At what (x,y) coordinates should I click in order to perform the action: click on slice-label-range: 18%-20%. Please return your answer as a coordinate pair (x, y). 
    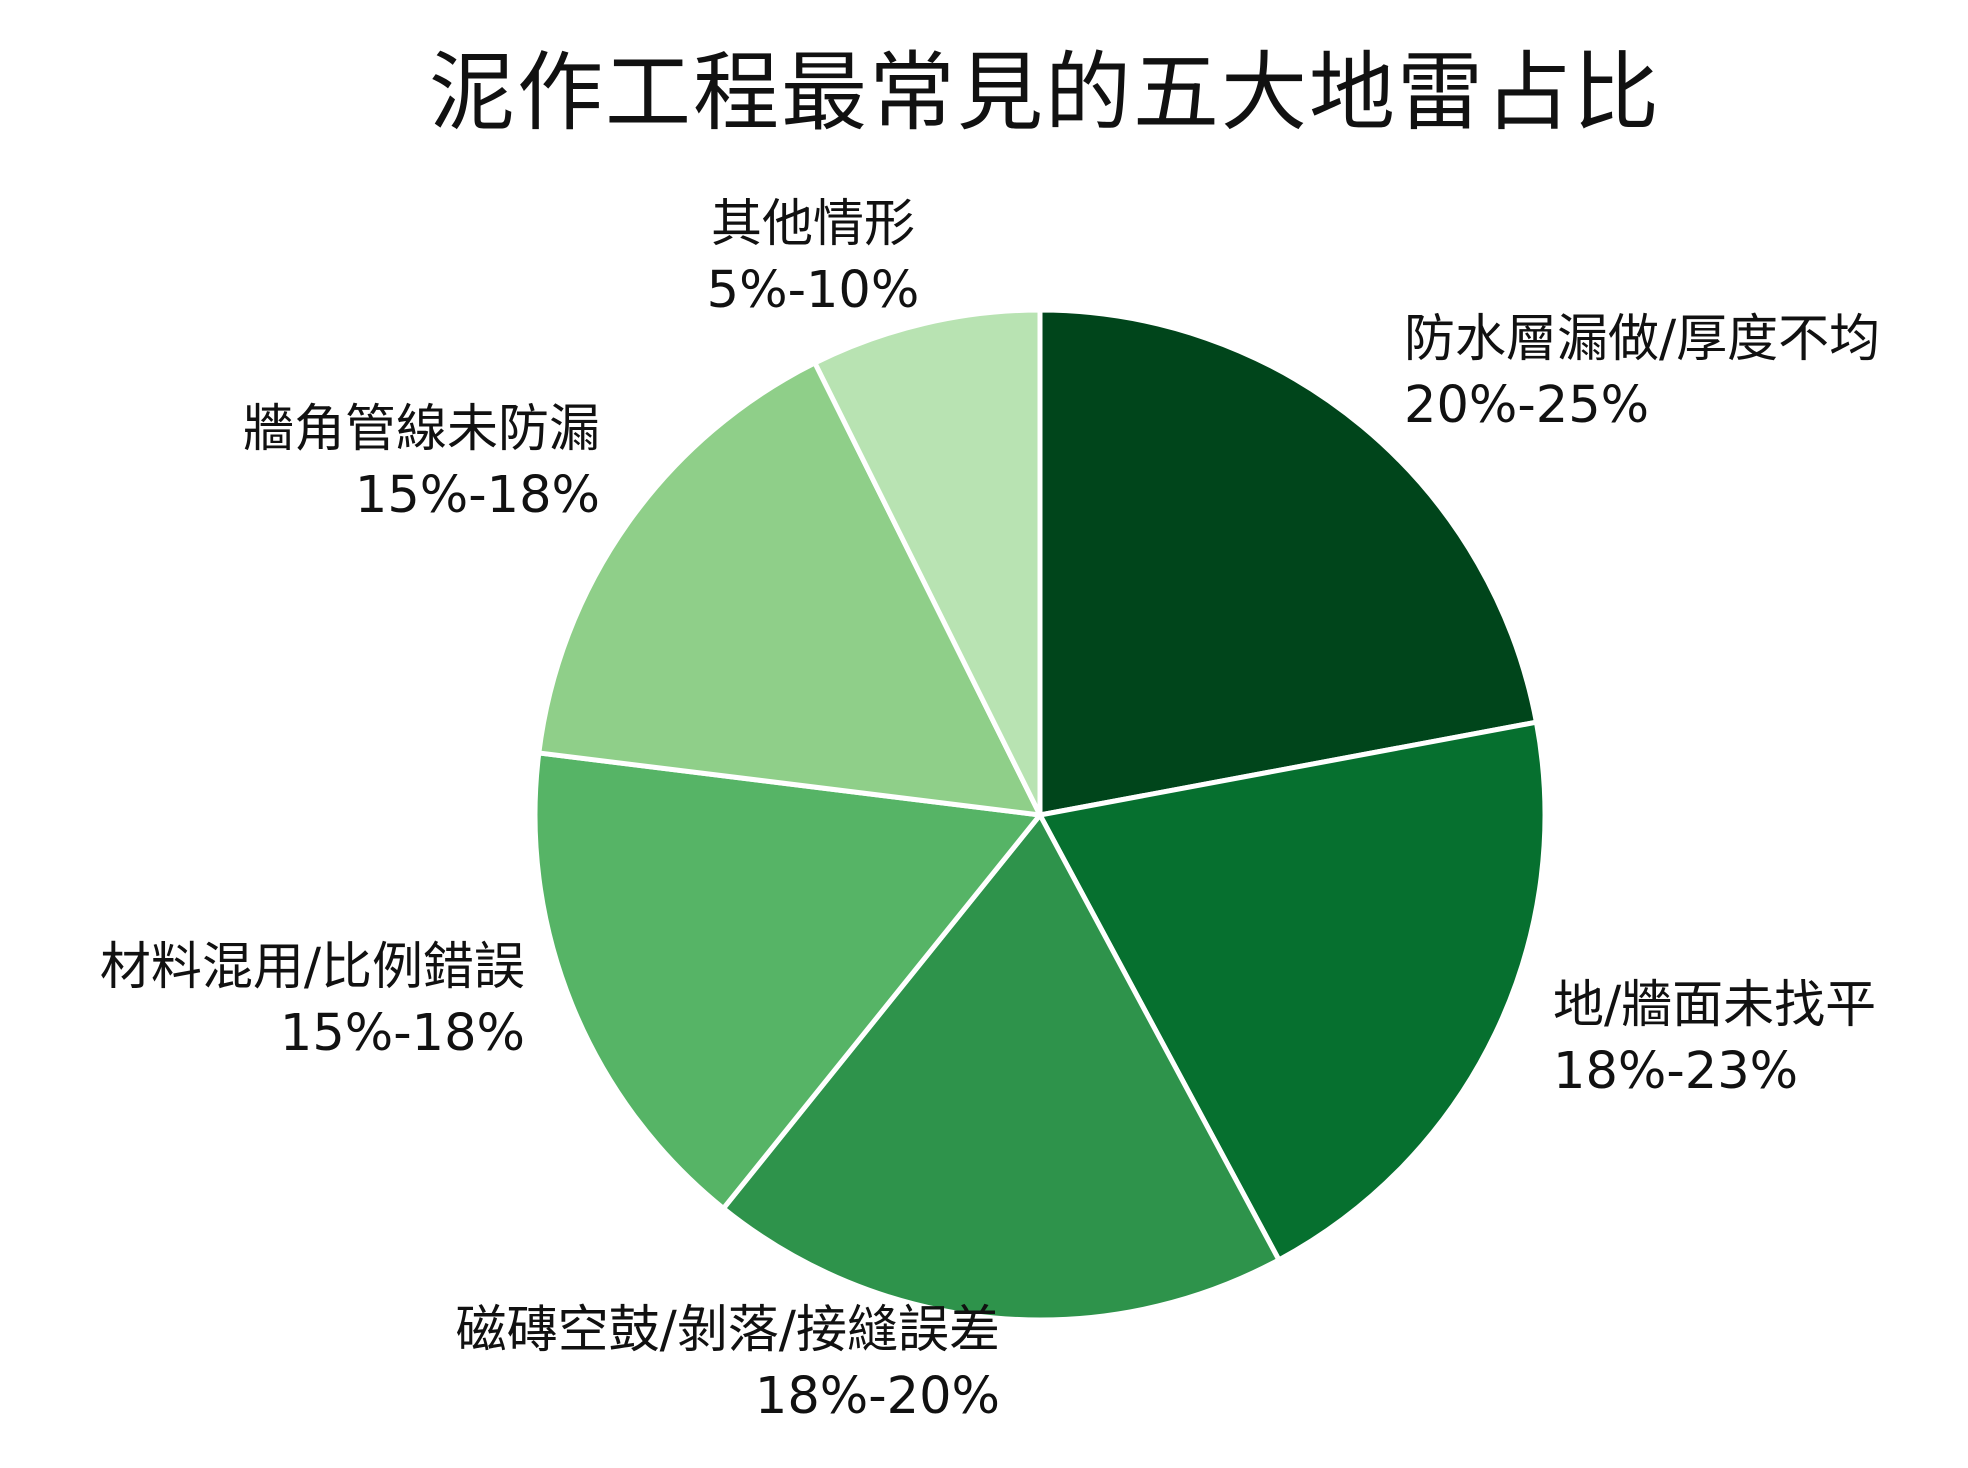
    Looking at the image, I should click on (877, 1396).